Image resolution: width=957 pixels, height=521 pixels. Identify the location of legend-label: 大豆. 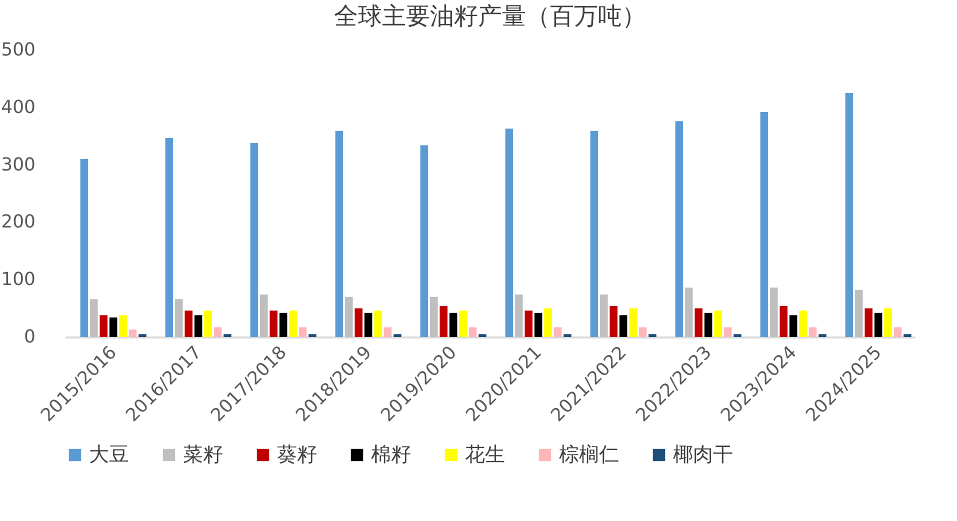
(109, 454).